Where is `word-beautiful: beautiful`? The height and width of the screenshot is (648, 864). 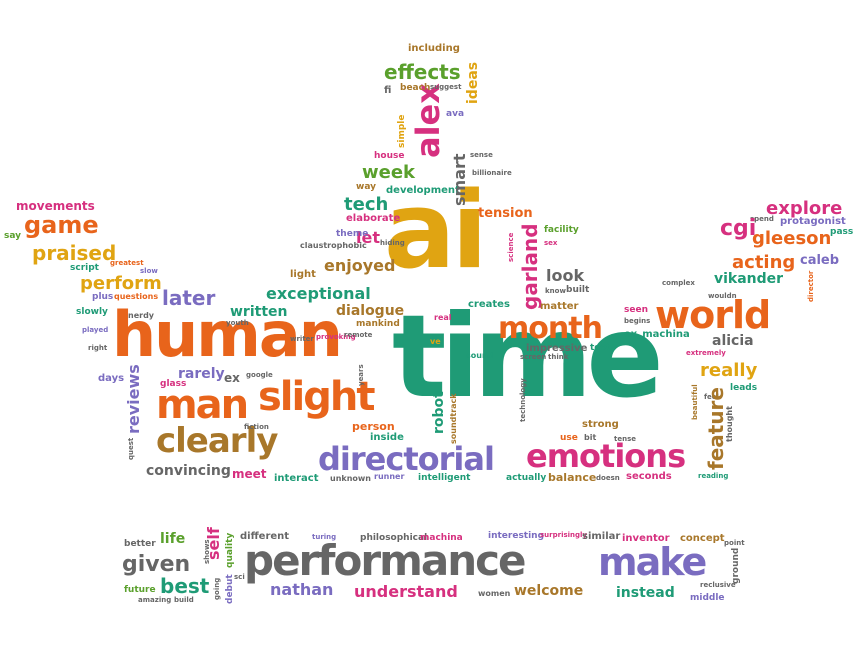
word-beautiful: beautiful is located at coordinates (695, 402).